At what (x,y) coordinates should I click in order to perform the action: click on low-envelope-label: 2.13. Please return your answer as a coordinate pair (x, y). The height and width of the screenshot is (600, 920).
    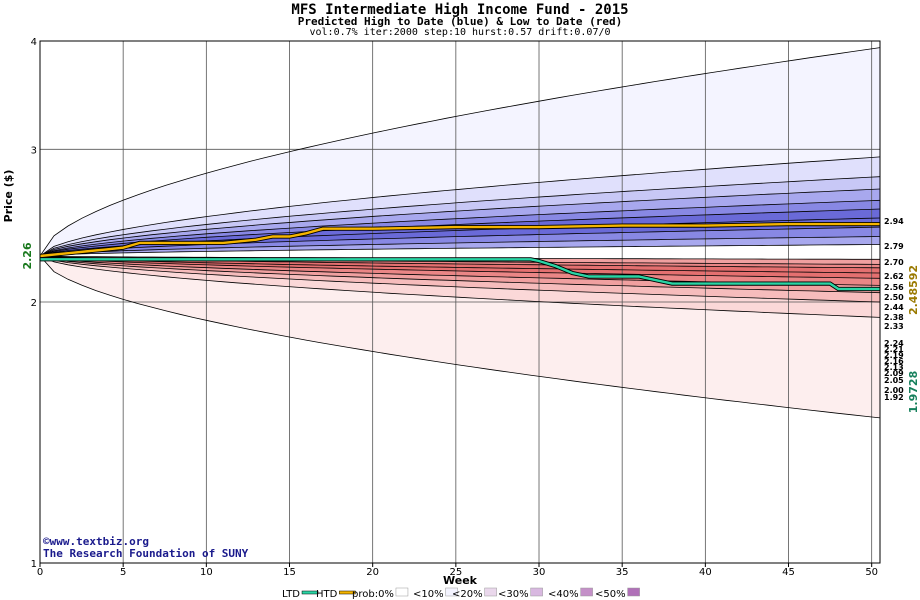
    Looking at the image, I should click on (894, 367).